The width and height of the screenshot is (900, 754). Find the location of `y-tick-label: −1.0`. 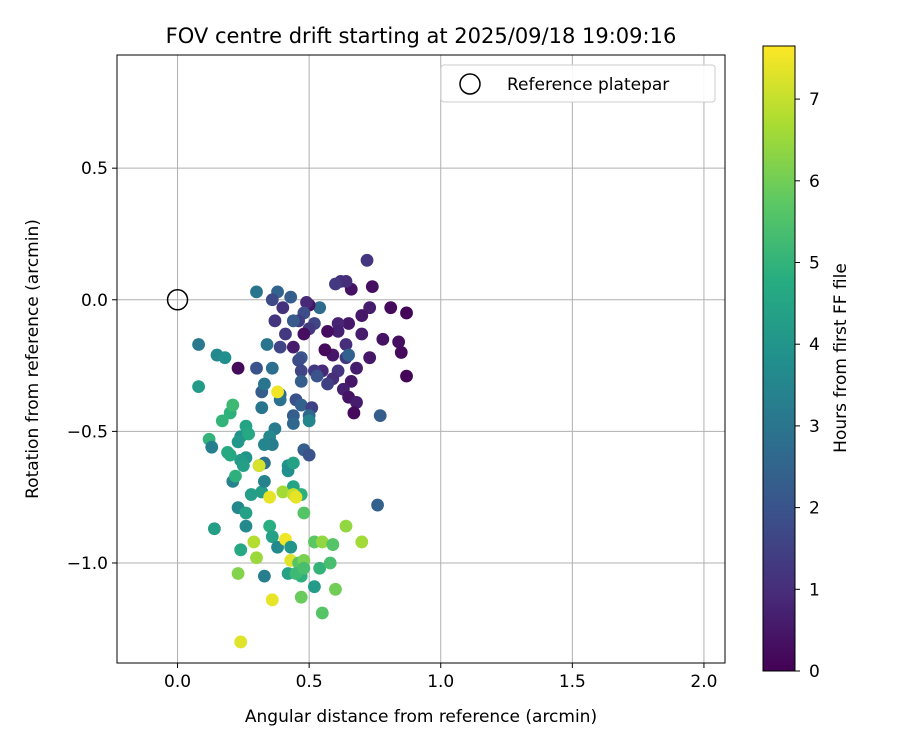

y-tick-label: −1.0 is located at coordinates (87, 564).